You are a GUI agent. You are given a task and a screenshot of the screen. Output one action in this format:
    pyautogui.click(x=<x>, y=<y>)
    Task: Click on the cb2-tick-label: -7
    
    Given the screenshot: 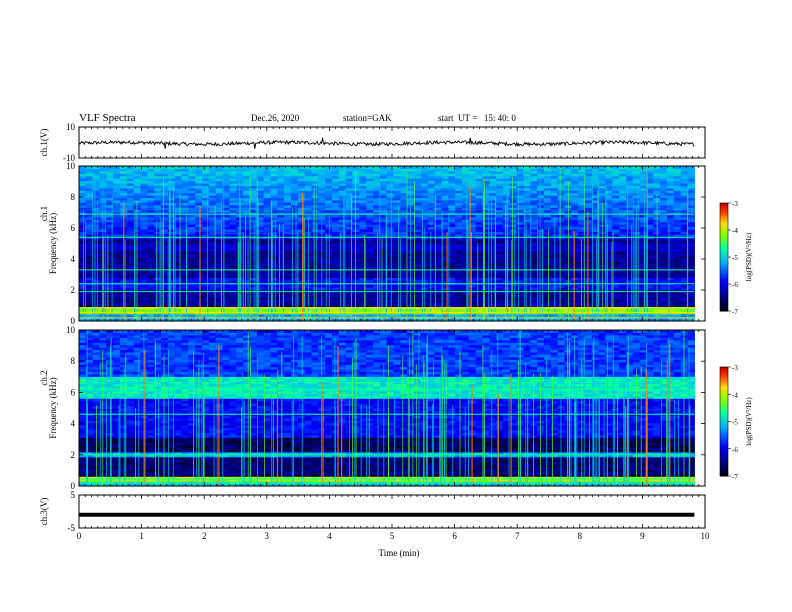 What is the action you would take?
    pyautogui.click(x=735, y=477)
    